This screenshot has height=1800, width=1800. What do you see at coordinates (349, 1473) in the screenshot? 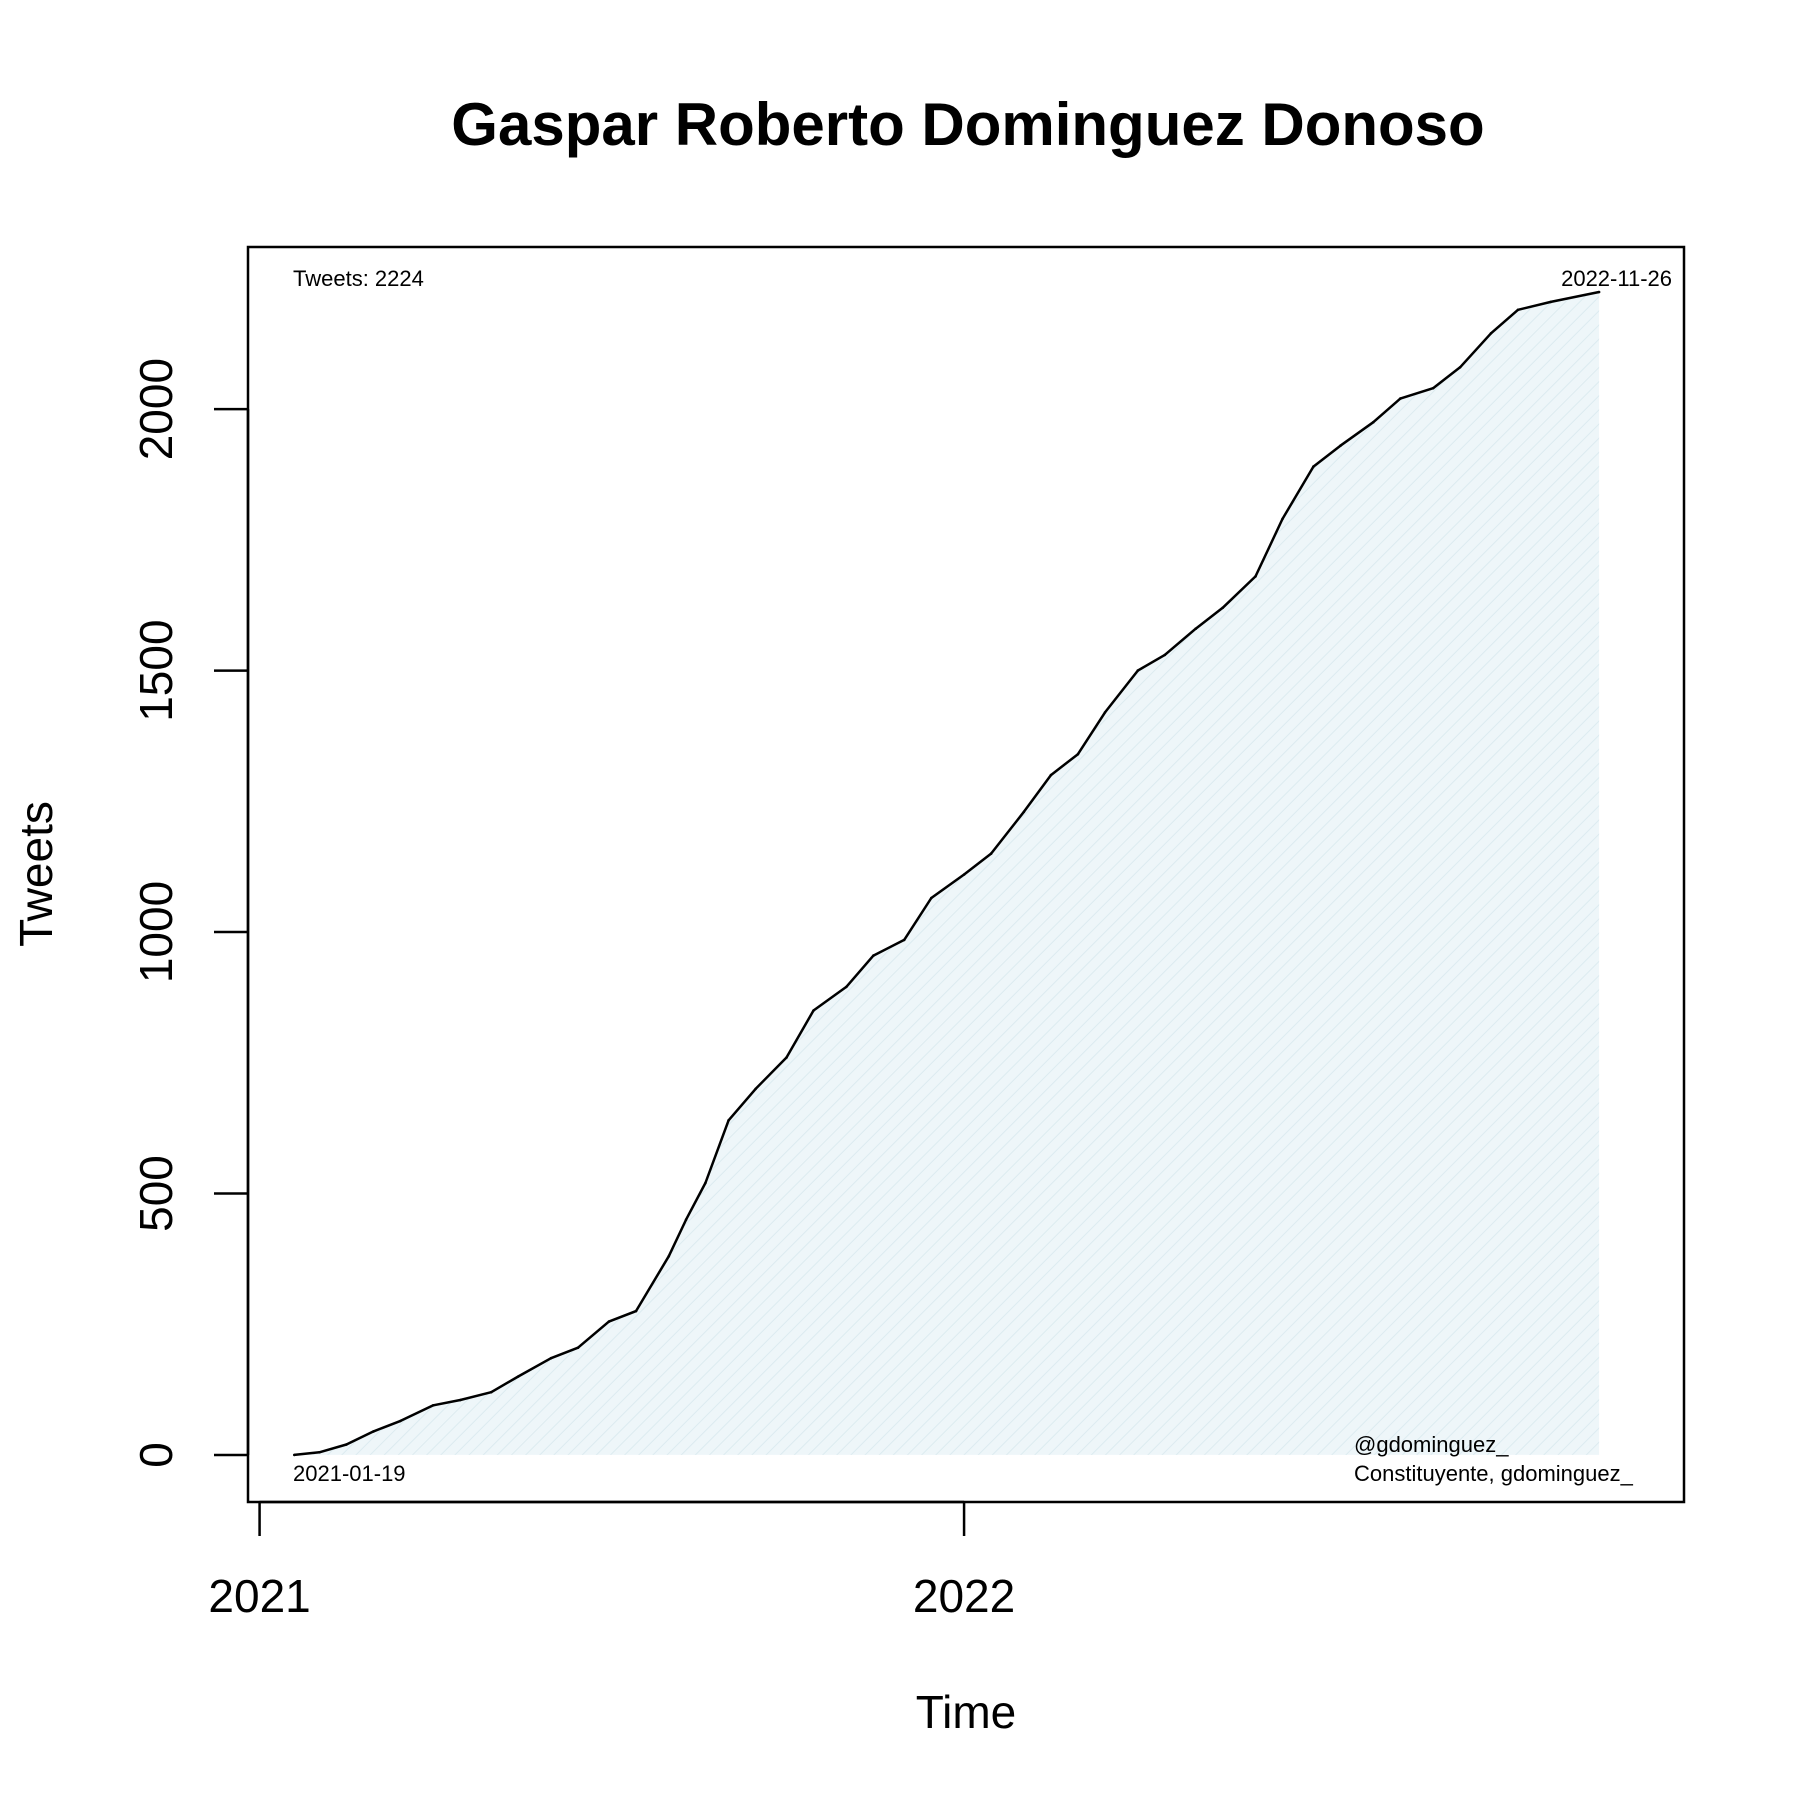
I see `start-date-label: 2021-01-19` at bounding box center [349, 1473].